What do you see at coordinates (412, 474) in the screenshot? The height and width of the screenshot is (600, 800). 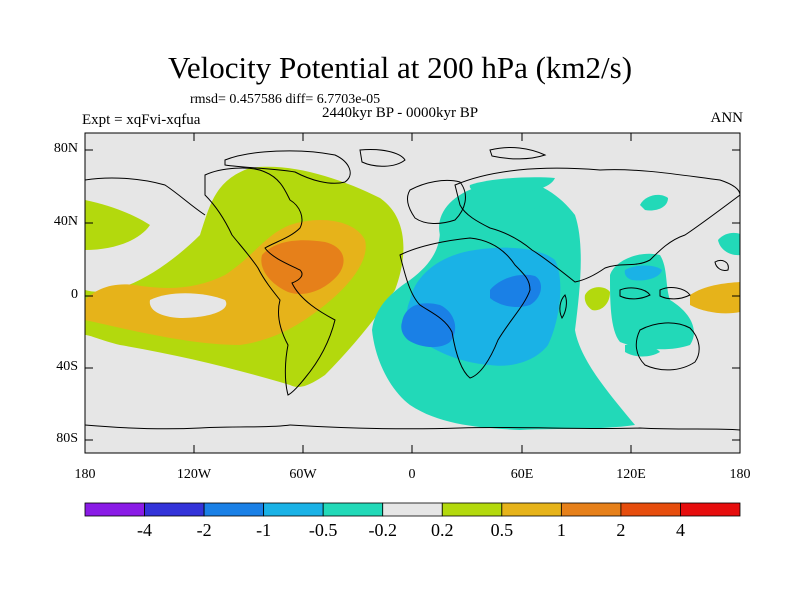 I see `lon-label-0: 0` at bounding box center [412, 474].